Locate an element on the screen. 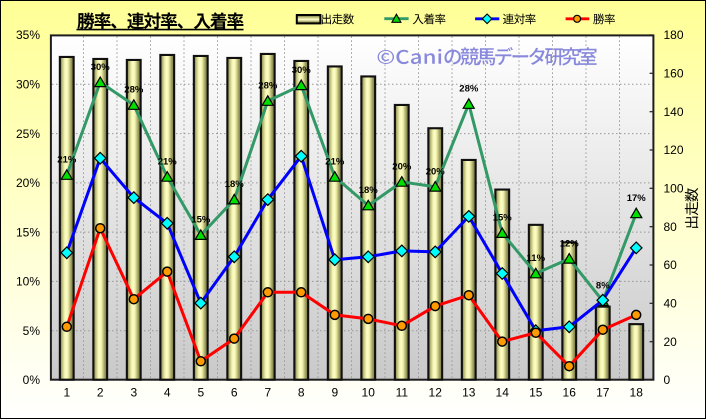 The image size is (706, 419). svg-text: 13 is located at coordinates (469, 393).